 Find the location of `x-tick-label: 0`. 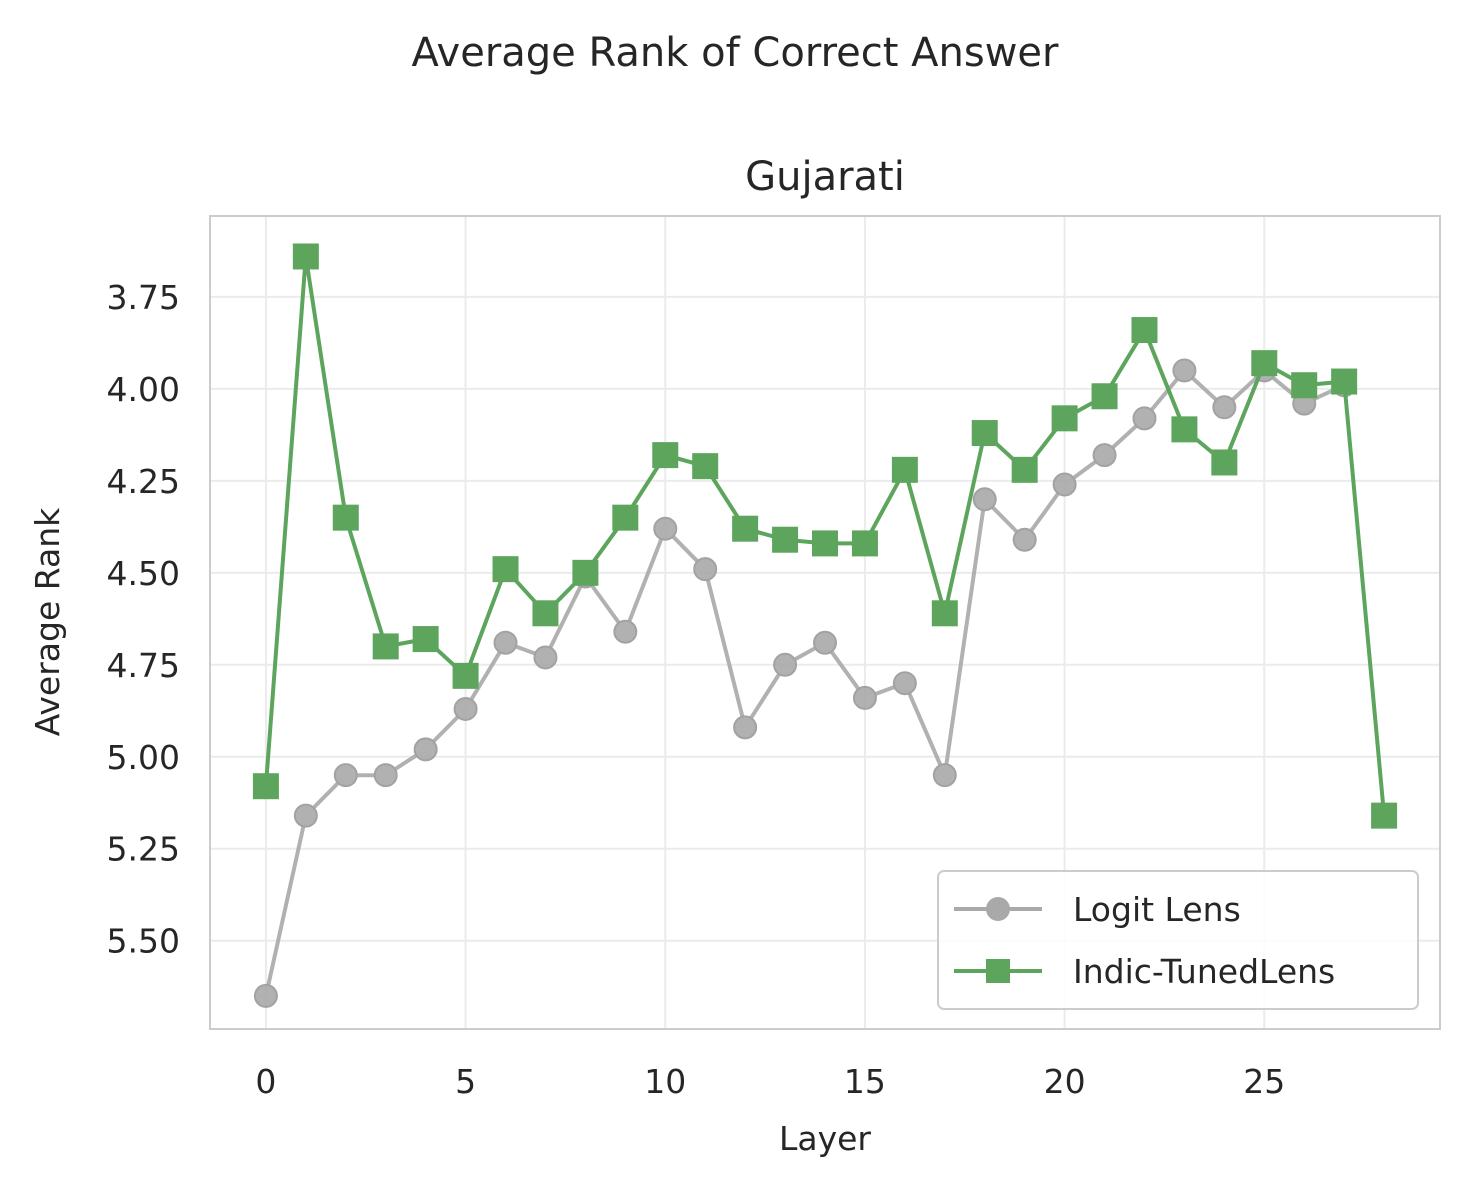

x-tick-label: 0 is located at coordinates (265, 1081).